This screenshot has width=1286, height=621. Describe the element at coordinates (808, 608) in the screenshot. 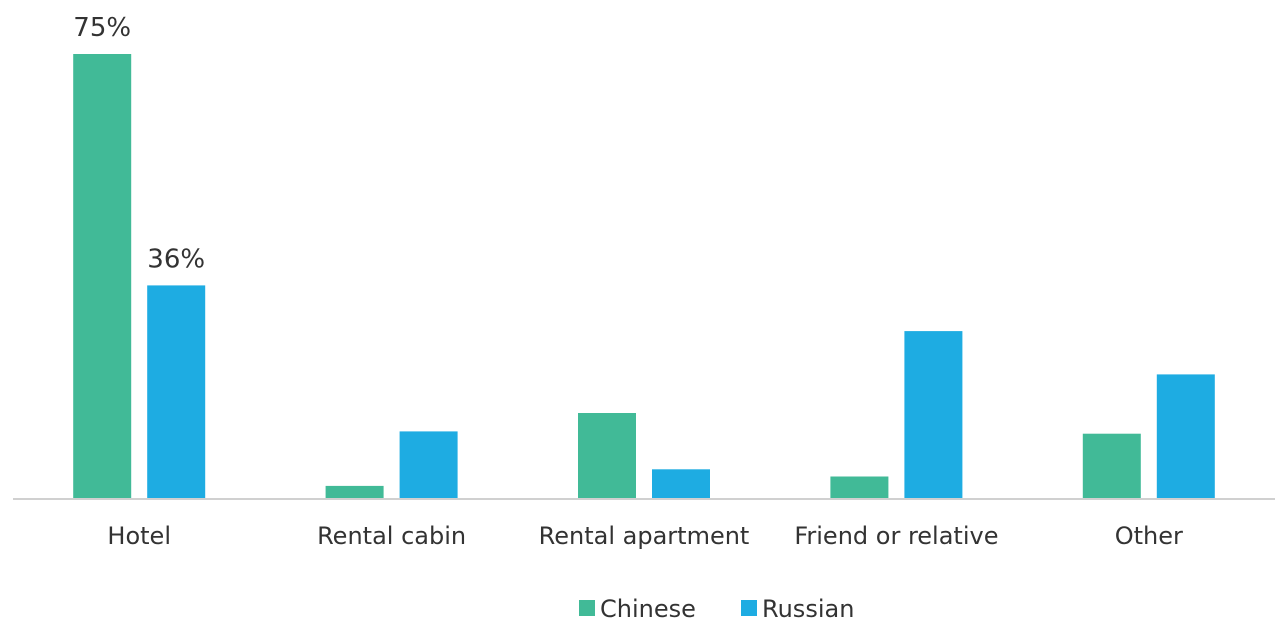

I see `legend-label-russian: Russian` at that location.